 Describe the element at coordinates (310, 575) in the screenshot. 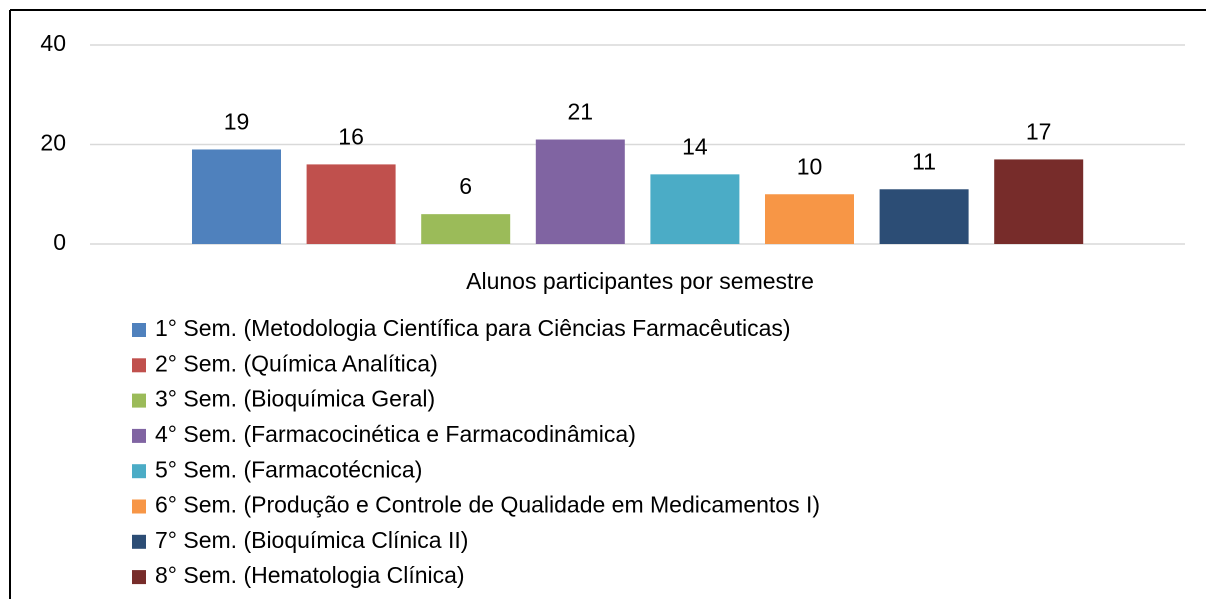

I see `legend-label: 8° Sem. (Hematologia Clínica)` at that location.